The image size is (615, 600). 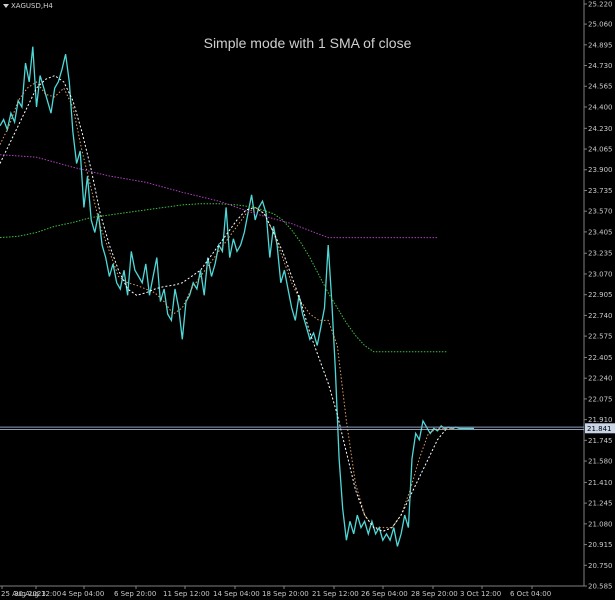 I want to click on y-tick-label: 21.080, so click(x=600, y=524).